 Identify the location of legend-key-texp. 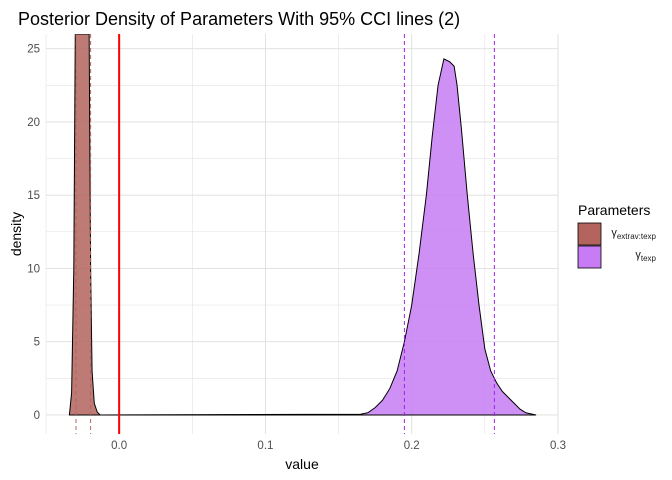
(589, 257).